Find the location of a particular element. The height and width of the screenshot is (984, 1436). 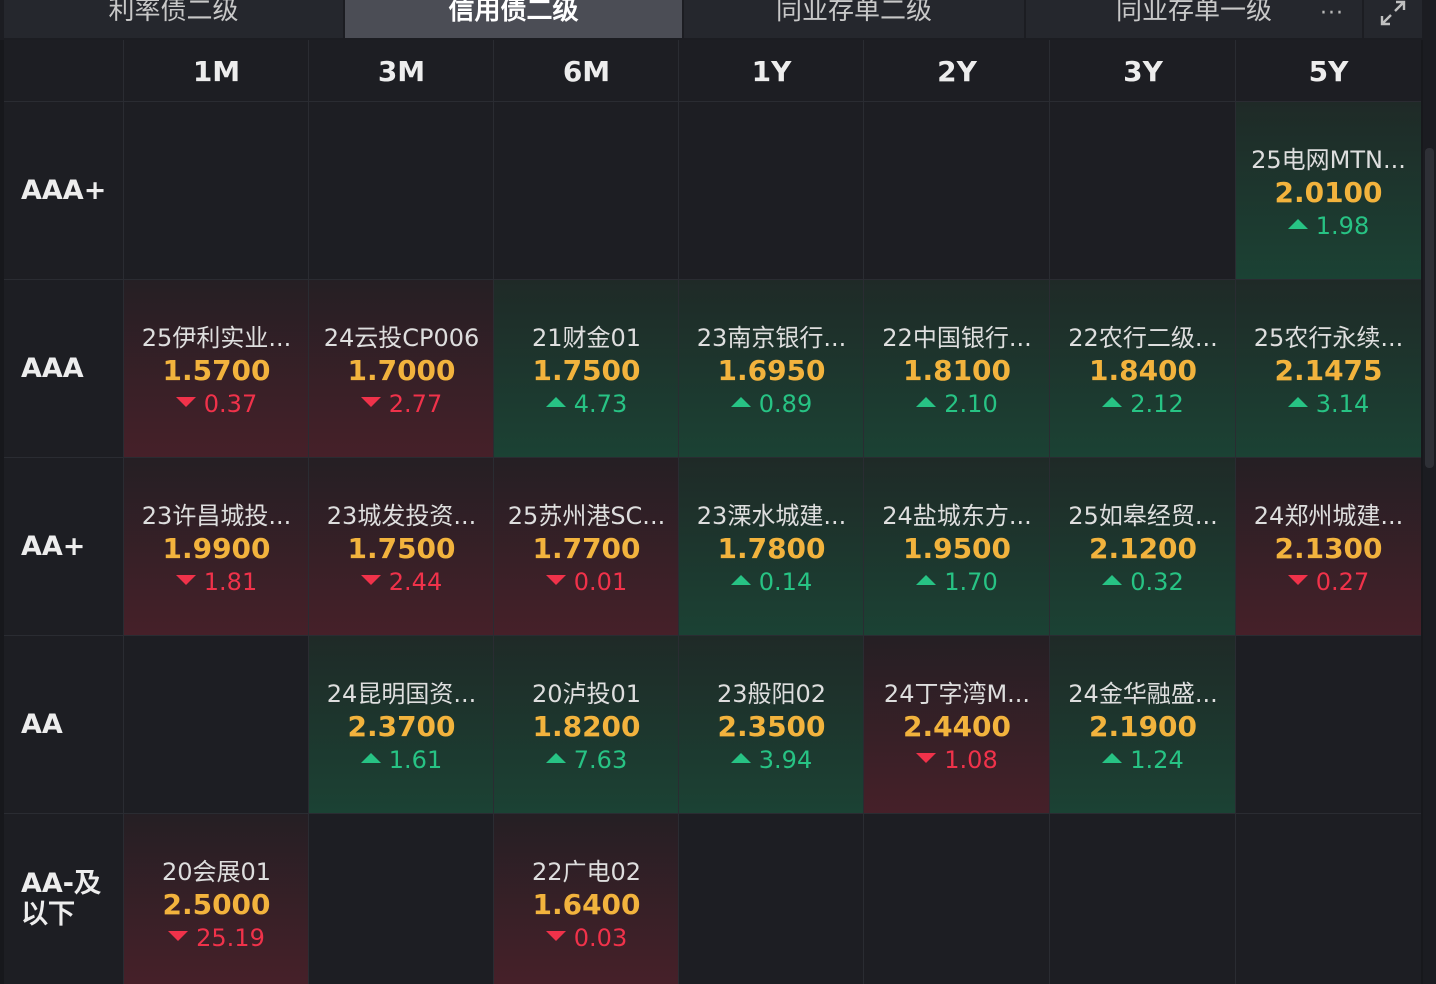

bond-cell: 24郑州城建... 2.1300 0.27 is located at coordinates (1328, 547).